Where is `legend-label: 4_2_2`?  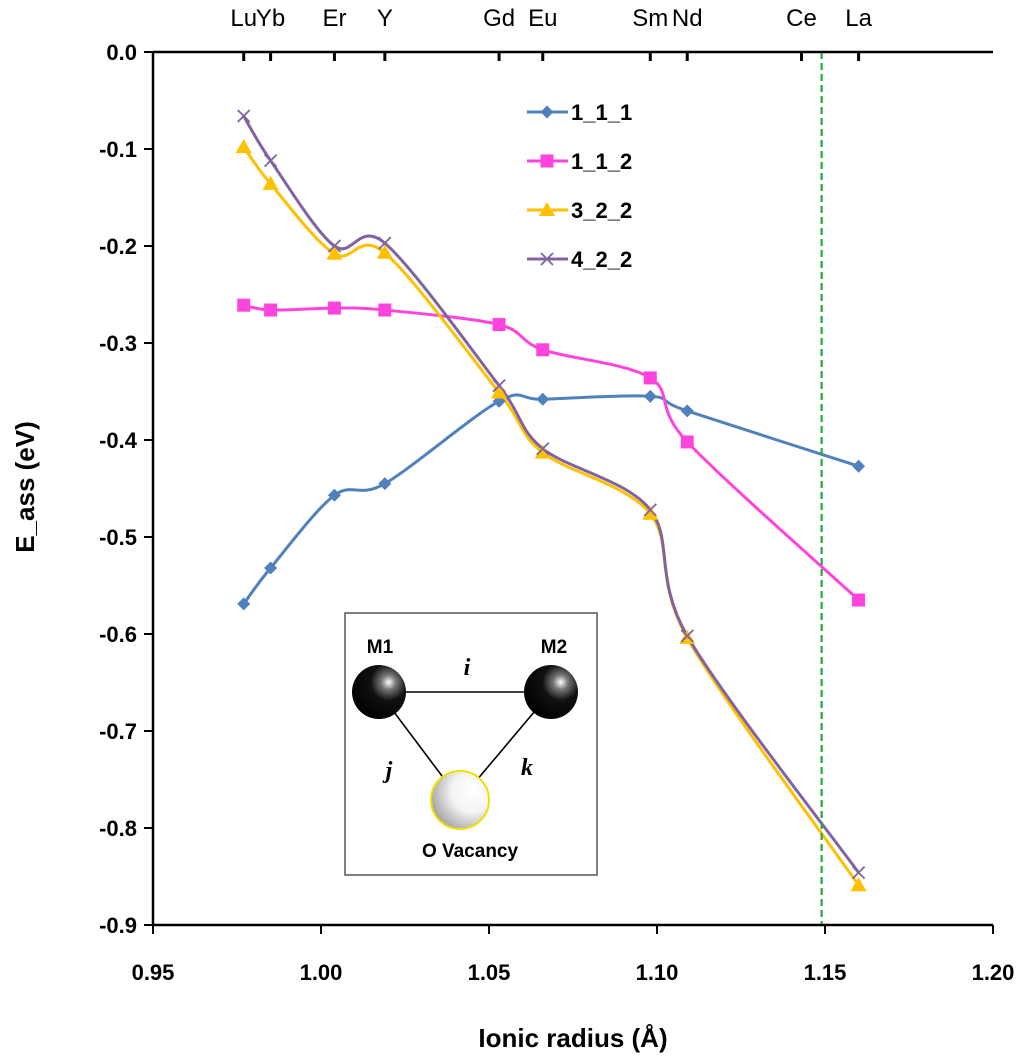
legend-label: 4_2_2 is located at coordinates (601, 259).